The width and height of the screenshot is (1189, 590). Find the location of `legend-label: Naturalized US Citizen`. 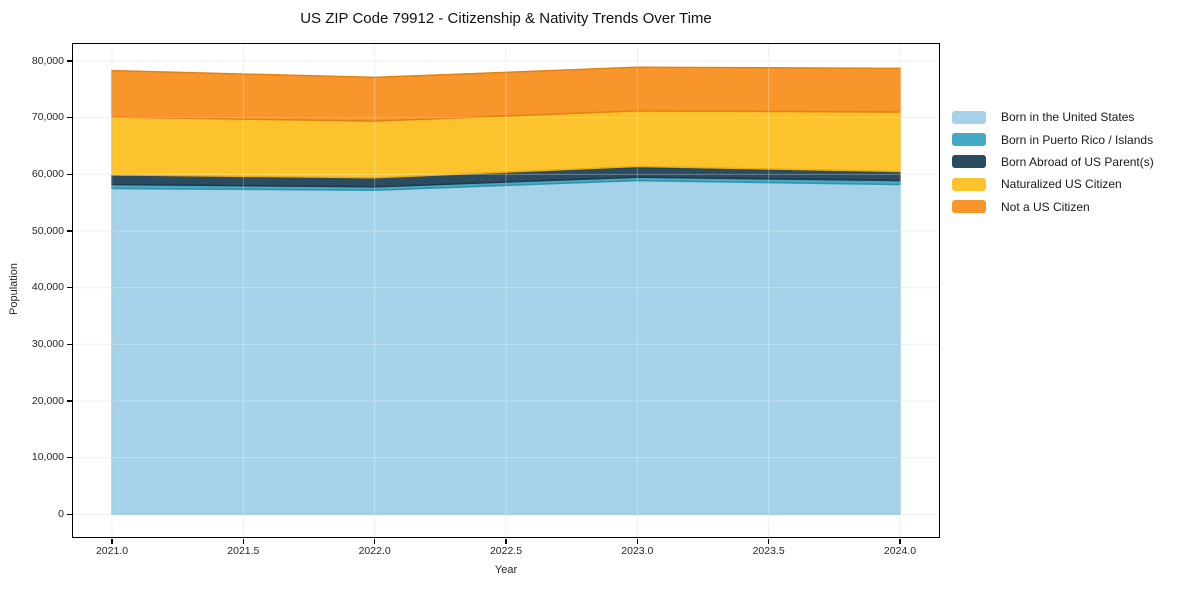

legend-label: Naturalized US Citizen is located at coordinates (1061, 184).